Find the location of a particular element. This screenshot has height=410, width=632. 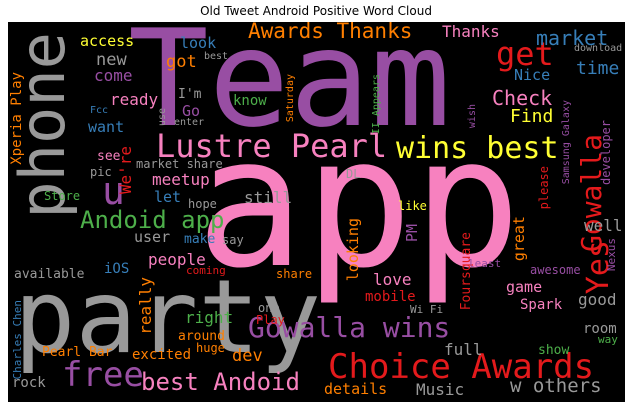

word-market: market is located at coordinates (572, 38).